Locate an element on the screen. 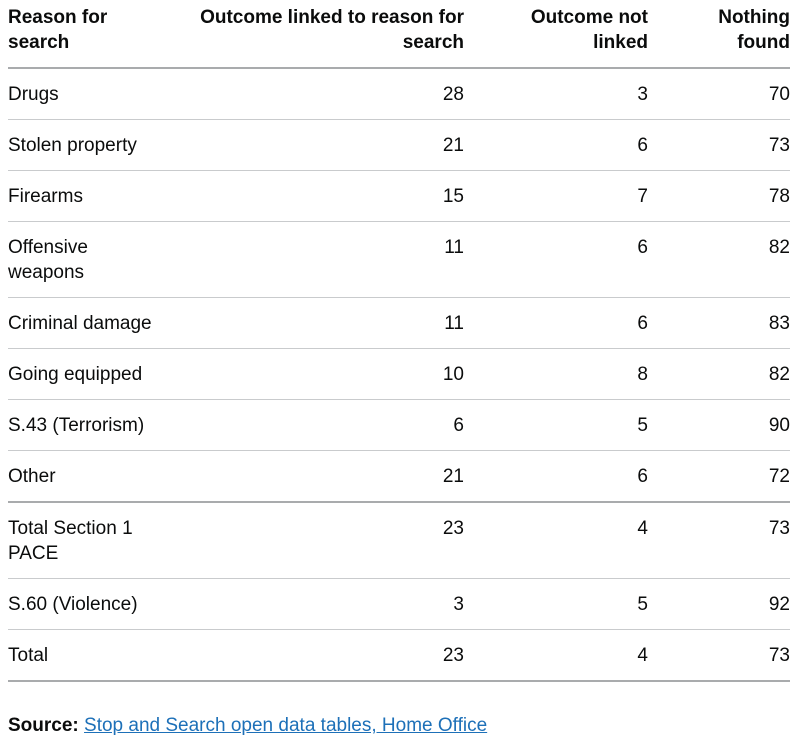 This screenshot has height=751, width=800. reason-label: Other is located at coordinates (32, 476).